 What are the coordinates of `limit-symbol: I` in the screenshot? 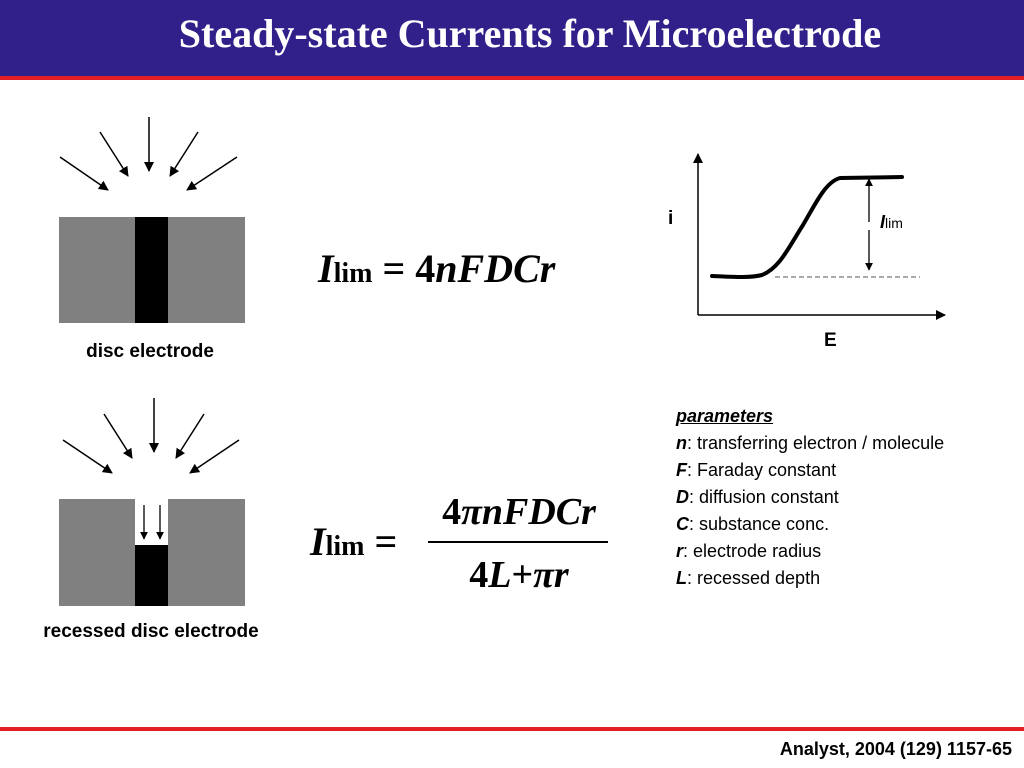 It's located at (883, 222).